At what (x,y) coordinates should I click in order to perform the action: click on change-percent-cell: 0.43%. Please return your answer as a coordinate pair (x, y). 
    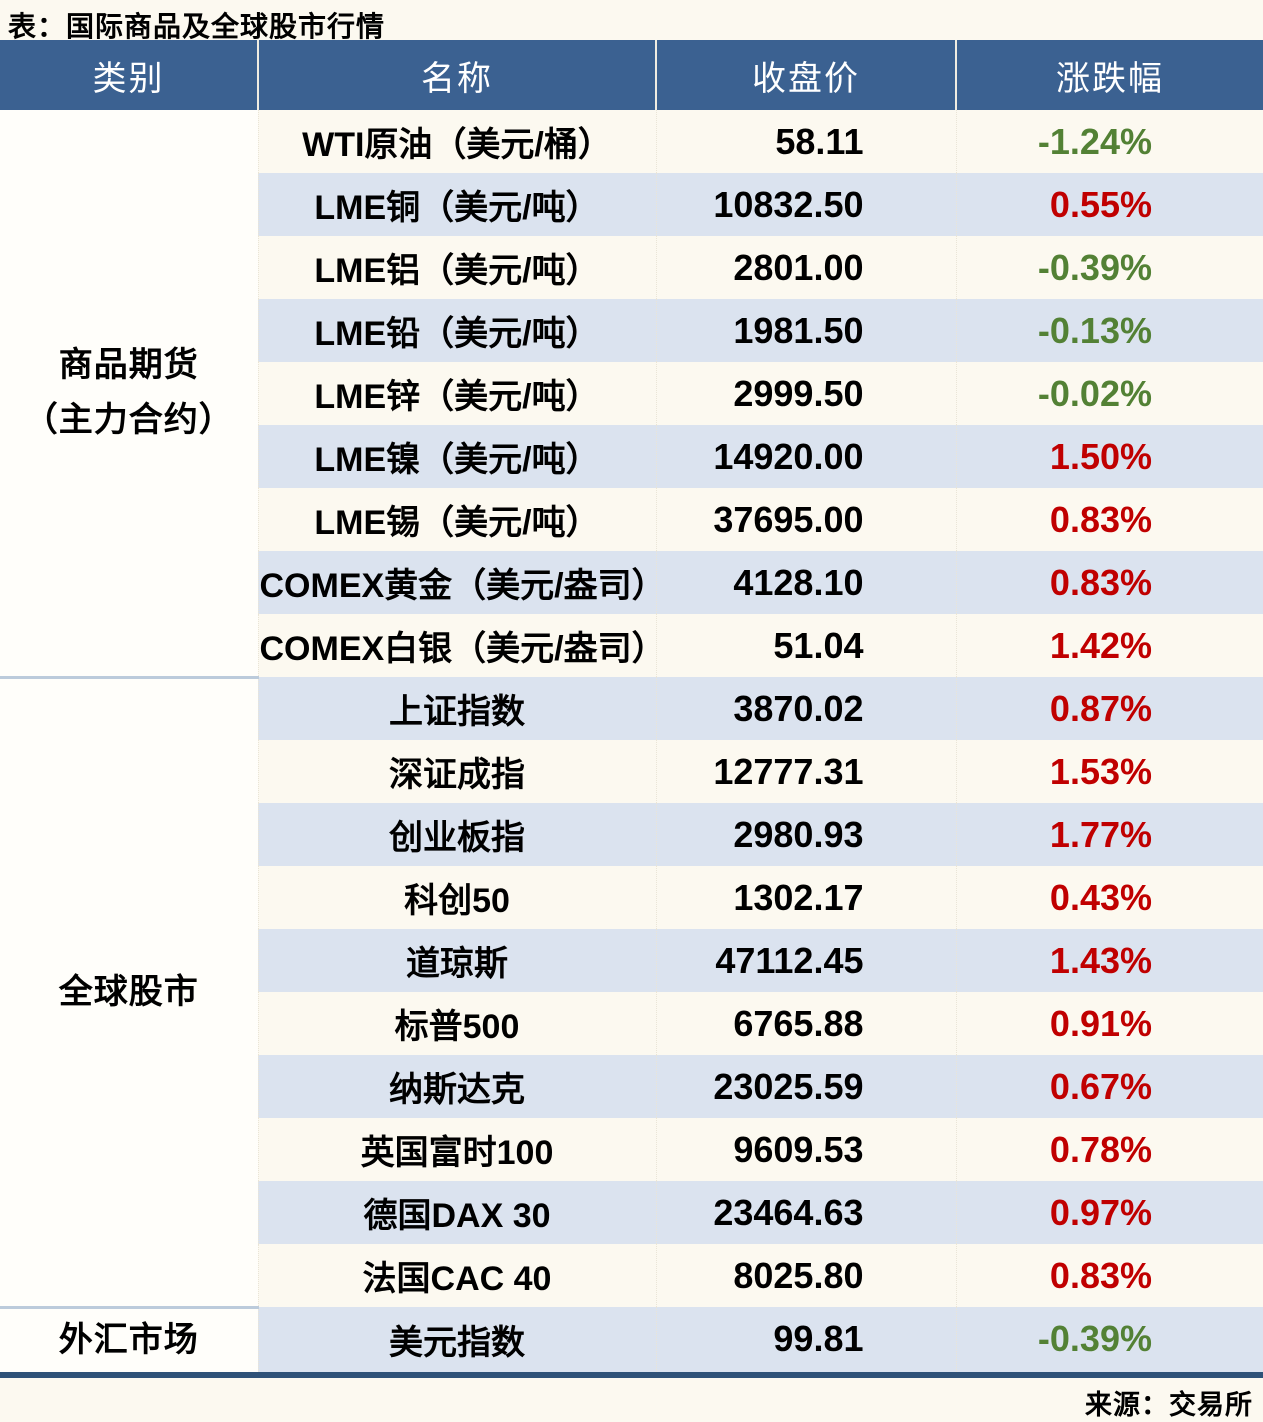
    Looking at the image, I should click on (1109, 897).